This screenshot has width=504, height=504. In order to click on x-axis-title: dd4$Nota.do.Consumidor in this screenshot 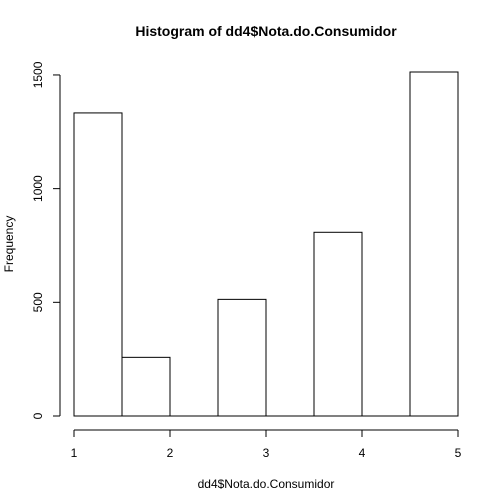, I will do `click(266, 484)`.